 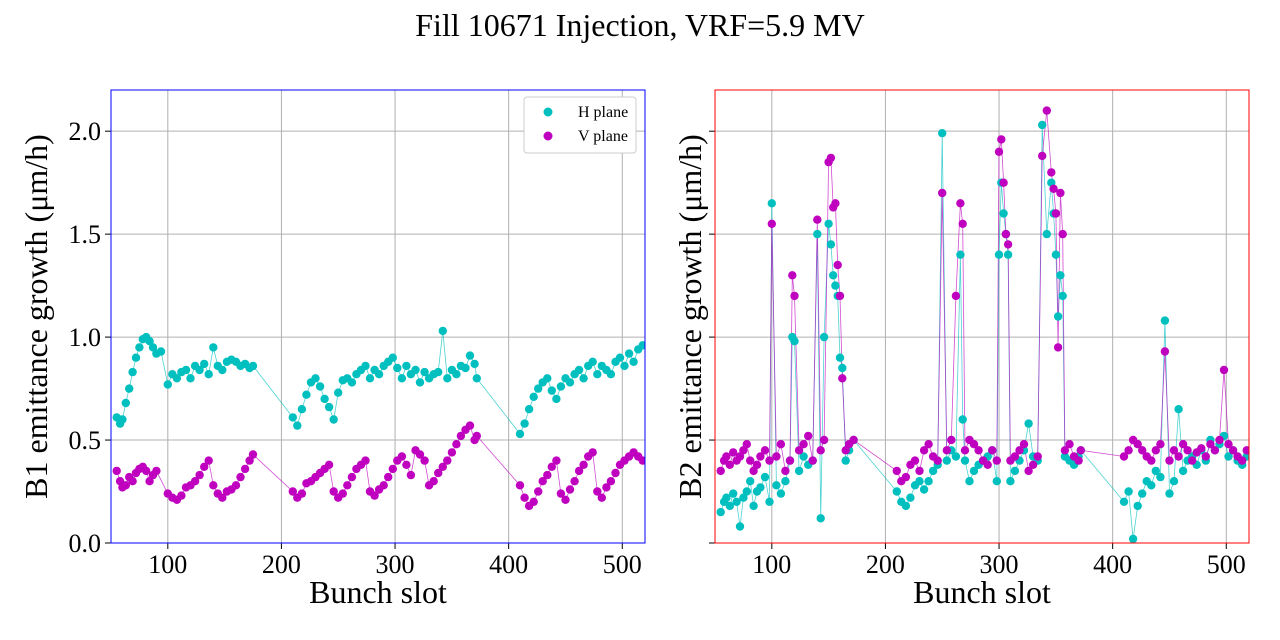 I want to click on b2-x-tick-label: 100, so click(x=771, y=564).